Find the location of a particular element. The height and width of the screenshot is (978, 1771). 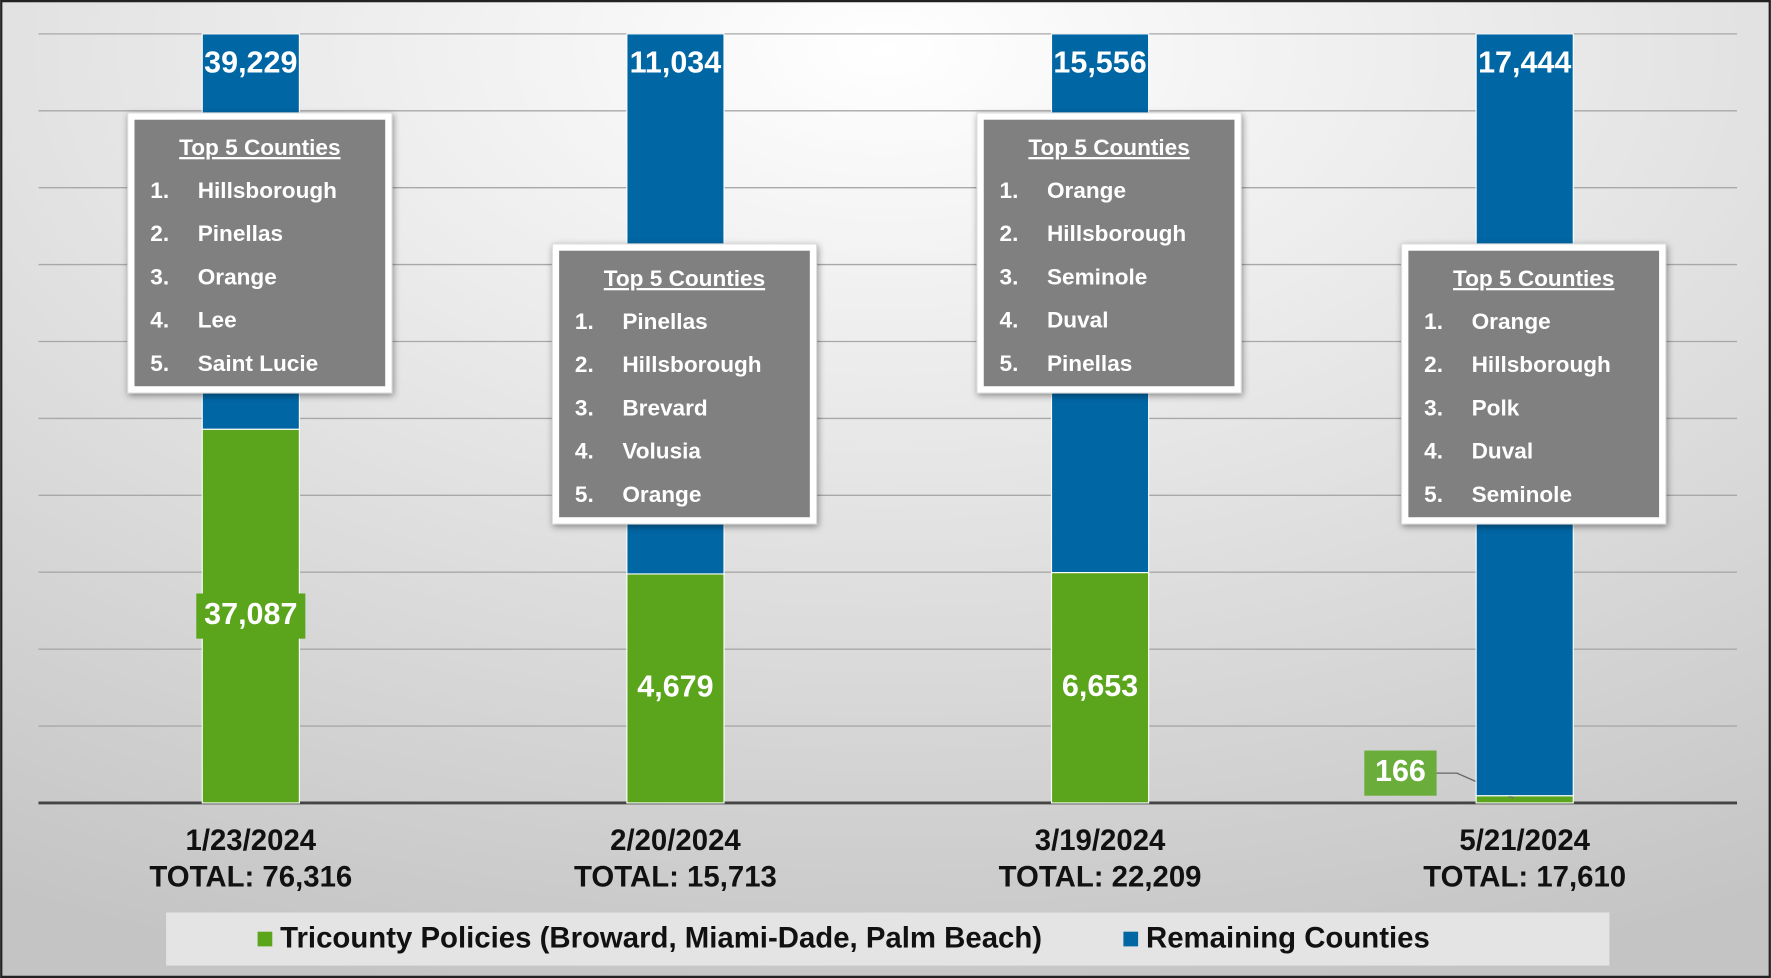

legend-label: Remaining Counties is located at coordinates (1288, 937).